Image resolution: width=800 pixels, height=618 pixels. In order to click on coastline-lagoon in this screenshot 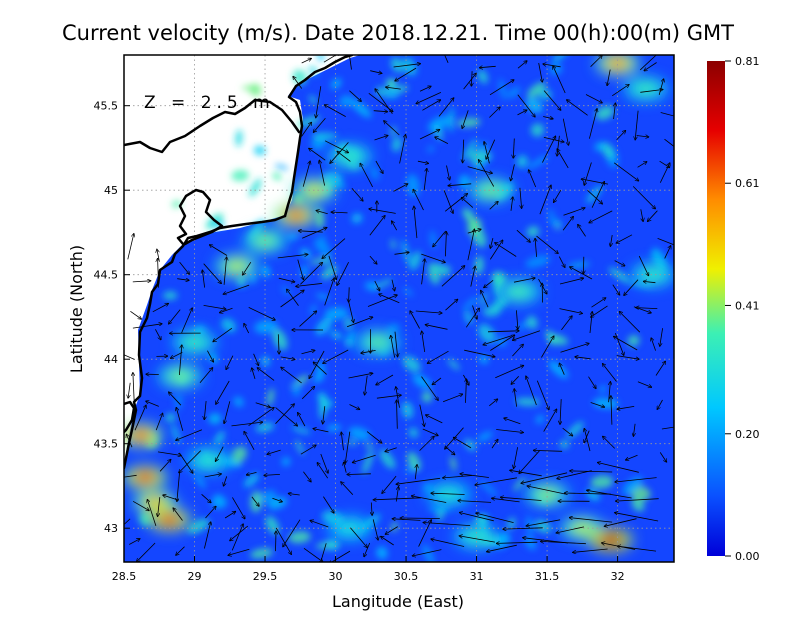, I will do `click(200, 217)`.